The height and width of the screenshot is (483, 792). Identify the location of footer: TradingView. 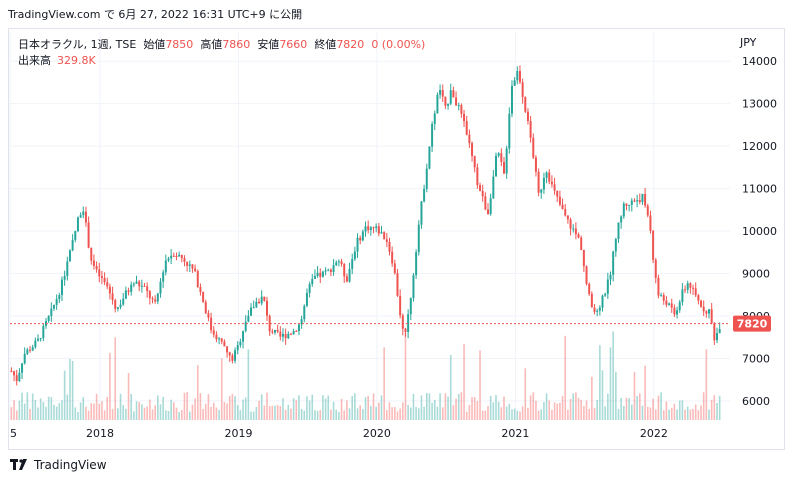
(58, 465).